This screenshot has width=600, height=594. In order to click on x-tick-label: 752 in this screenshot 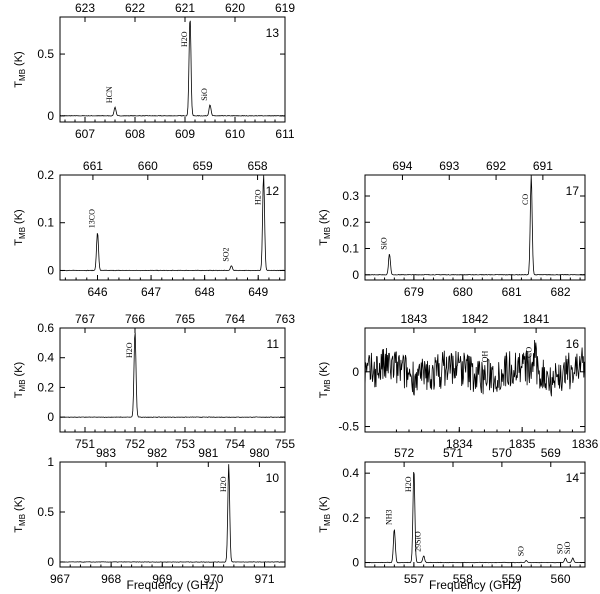, I will do `click(135, 444)`.